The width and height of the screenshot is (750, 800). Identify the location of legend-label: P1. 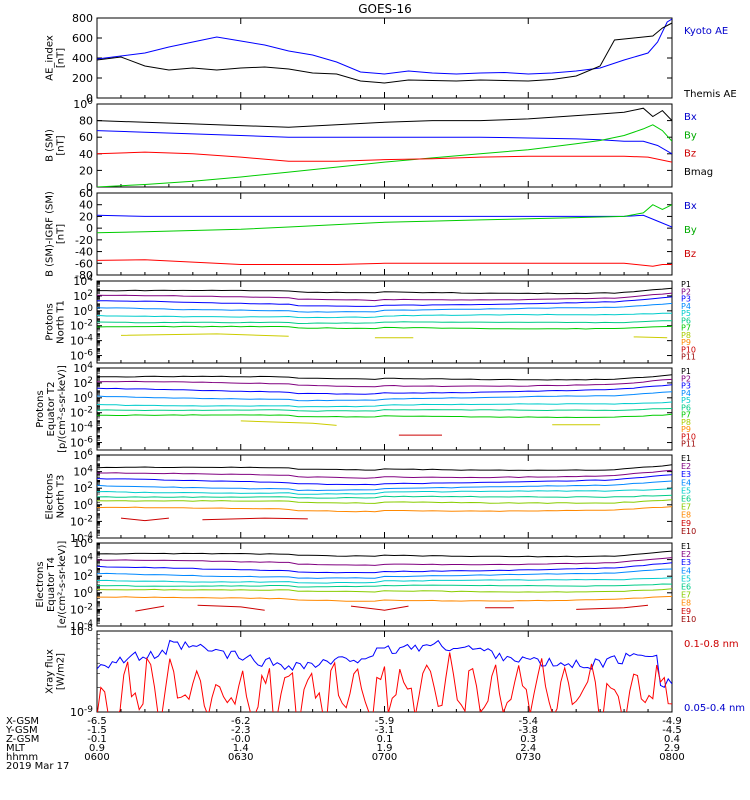
(686, 371).